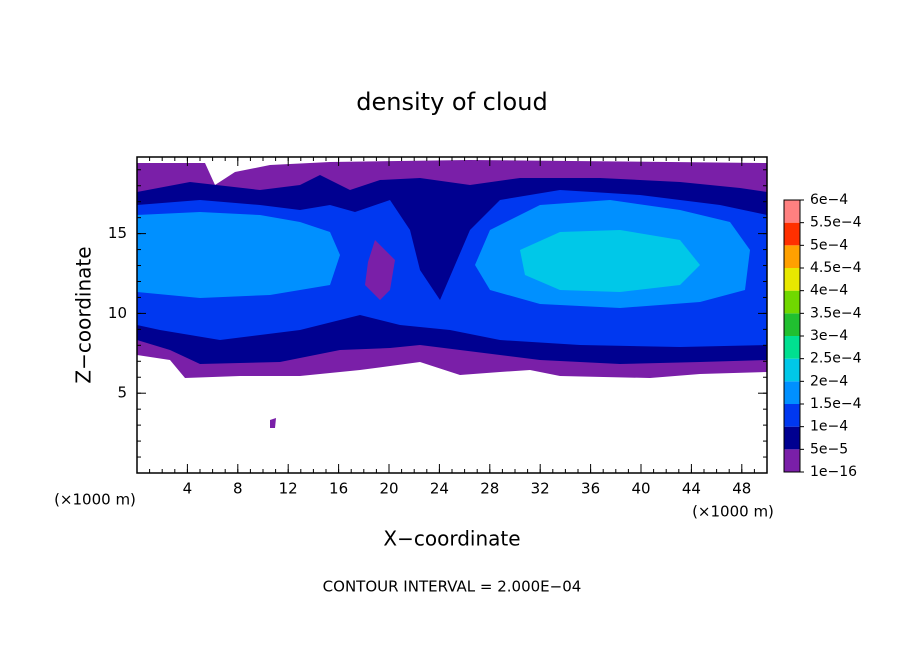 This screenshot has height=654, width=904. Describe the element at coordinates (451, 102) in the screenshot. I see `chart-title: density of cloud` at that location.